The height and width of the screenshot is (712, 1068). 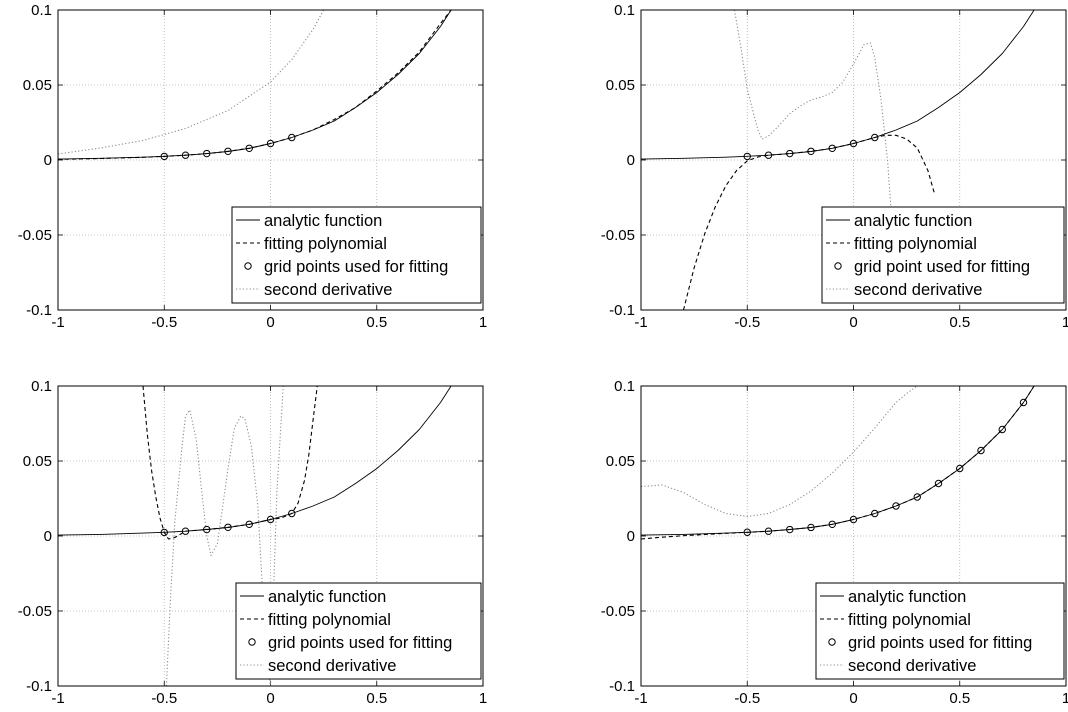 What do you see at coordinates (942, 267) in the screenshot?
I see `legend-label: grid point used for fitting` at bounding box center [942, 267].